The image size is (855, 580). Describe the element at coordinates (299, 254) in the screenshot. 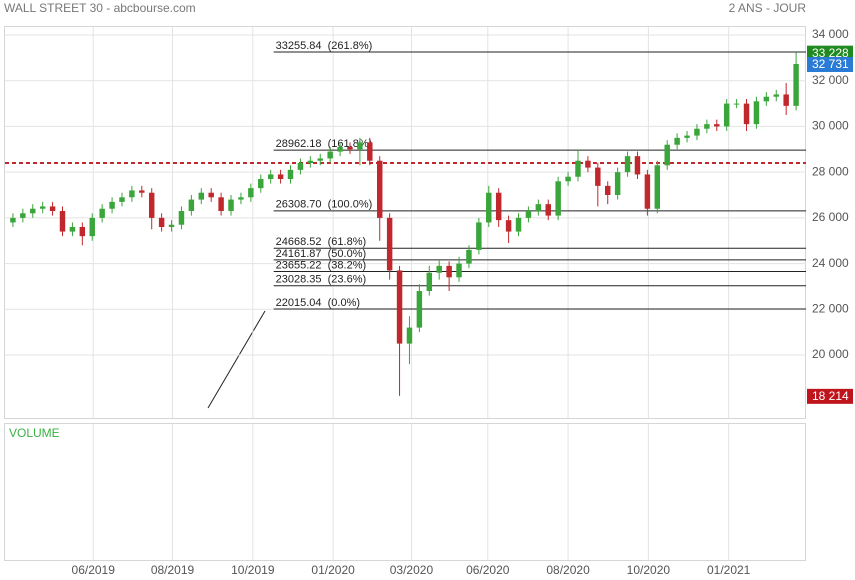

I see `fib-value: 24161.87` at that location.